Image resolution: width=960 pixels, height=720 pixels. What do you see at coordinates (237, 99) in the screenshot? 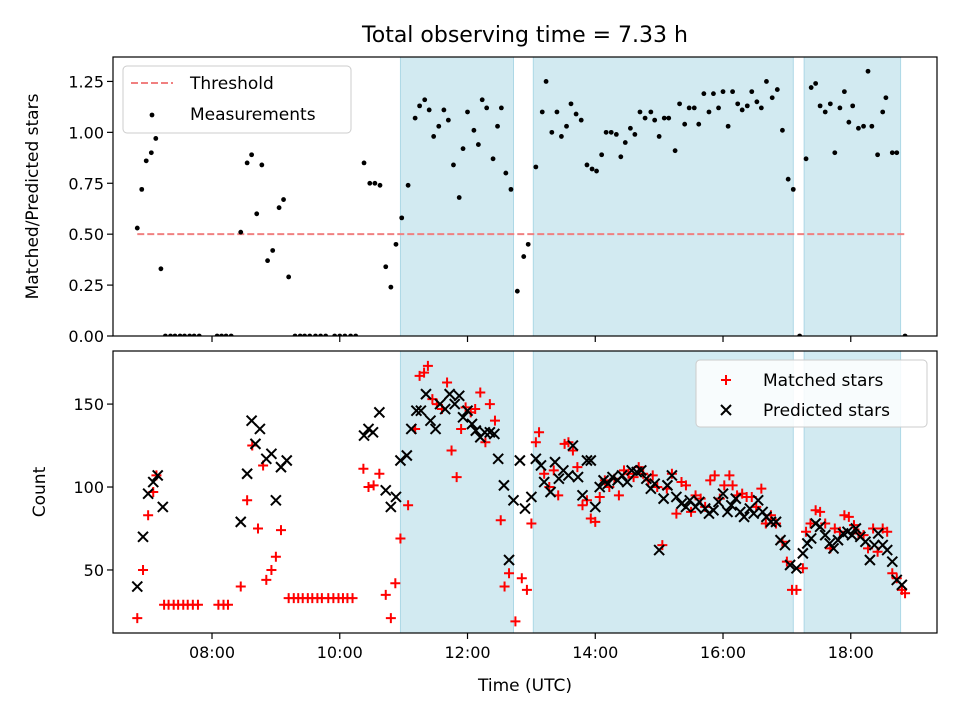
I see `top-legend-frame` at bounding box center [237, 99].